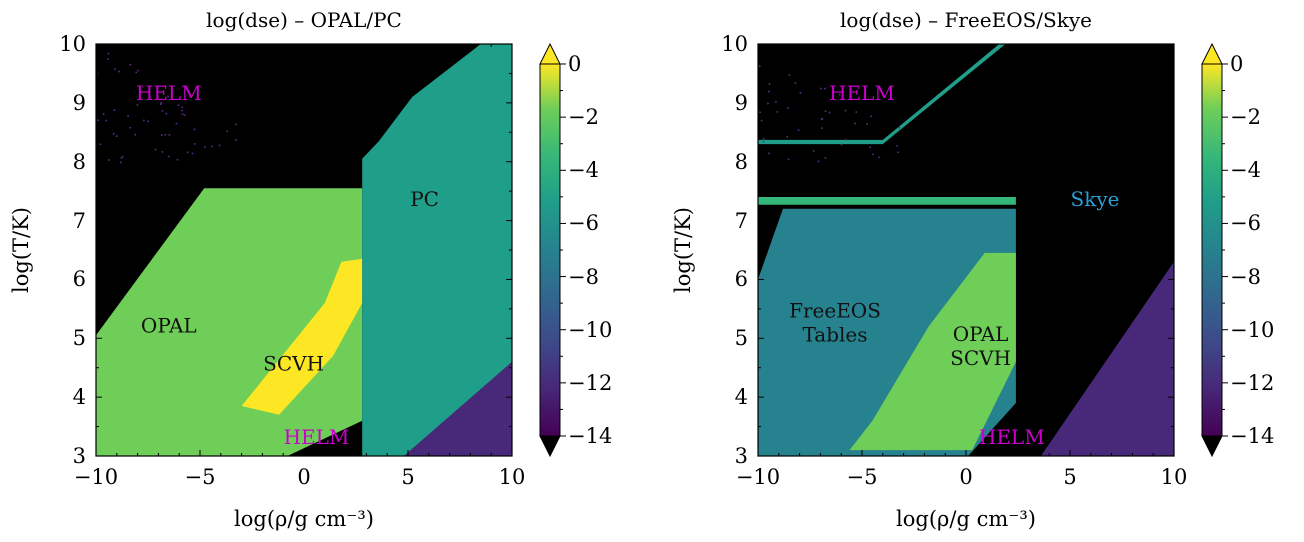 This screenshot has width=1304, height=542. Describe the element at coordinates (424, 199) in the screenshot. I see `region-label: PC` at that location.